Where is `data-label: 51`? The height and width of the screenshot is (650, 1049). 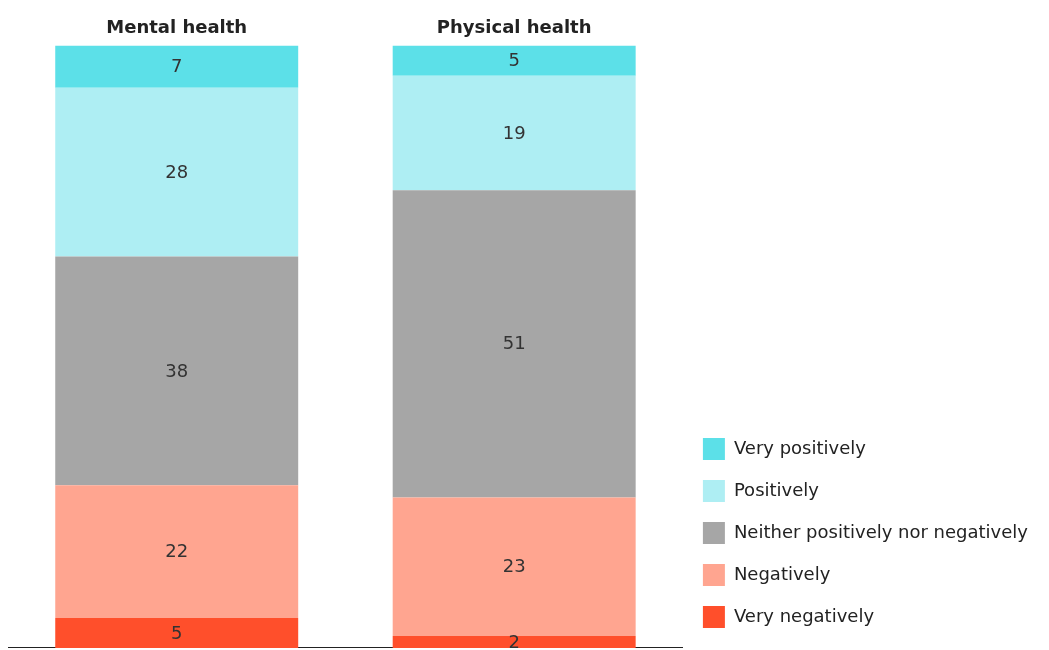 data-label: 51 is located at coordinates (514, 343).